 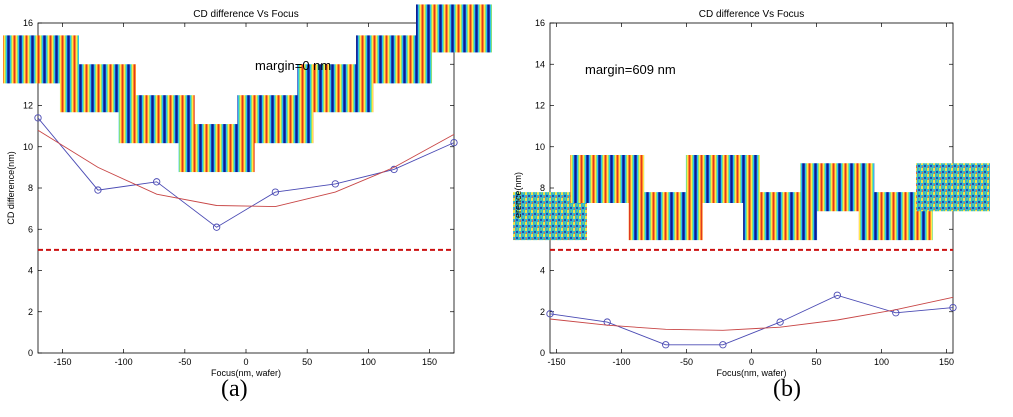 I want to click on margin-annotation: margin=609 nm, so click(x=630, y=69).